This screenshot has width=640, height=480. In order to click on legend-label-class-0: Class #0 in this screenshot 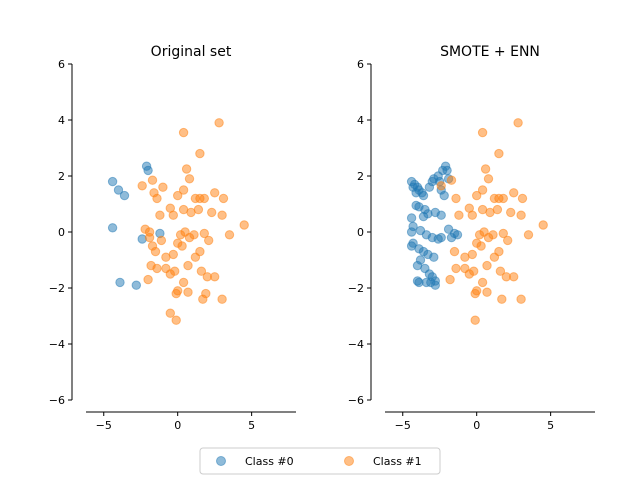, I will do `click(269, 461)`.